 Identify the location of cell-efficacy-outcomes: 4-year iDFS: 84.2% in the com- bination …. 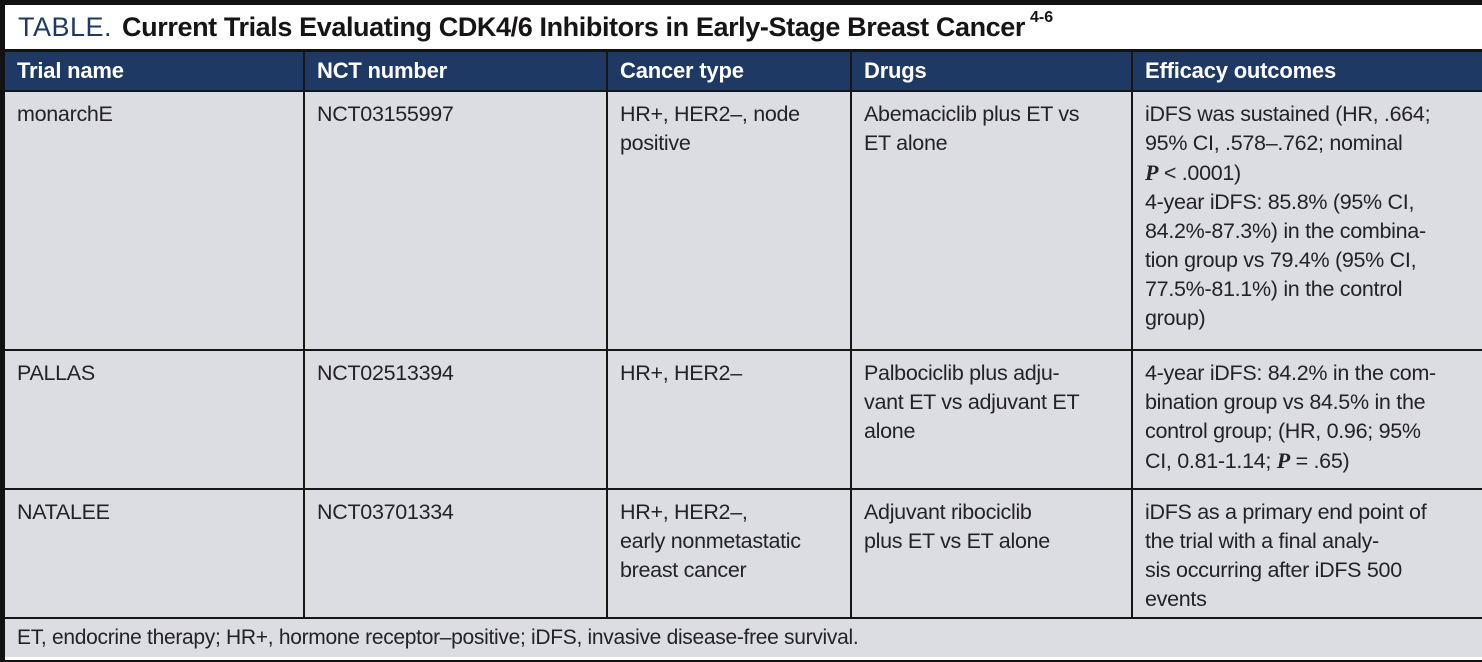
(1307, 419).